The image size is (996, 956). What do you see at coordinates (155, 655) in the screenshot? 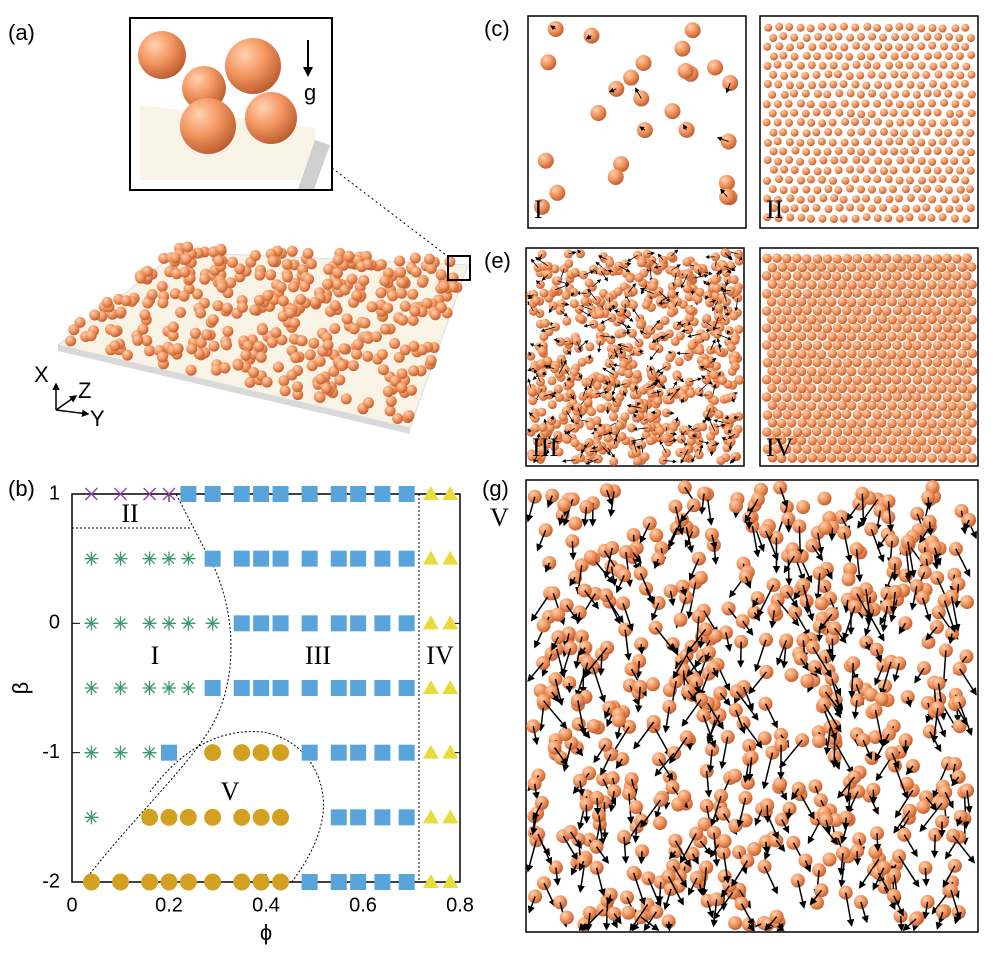
I see `region-label: I` at bounding box center [155, 655].